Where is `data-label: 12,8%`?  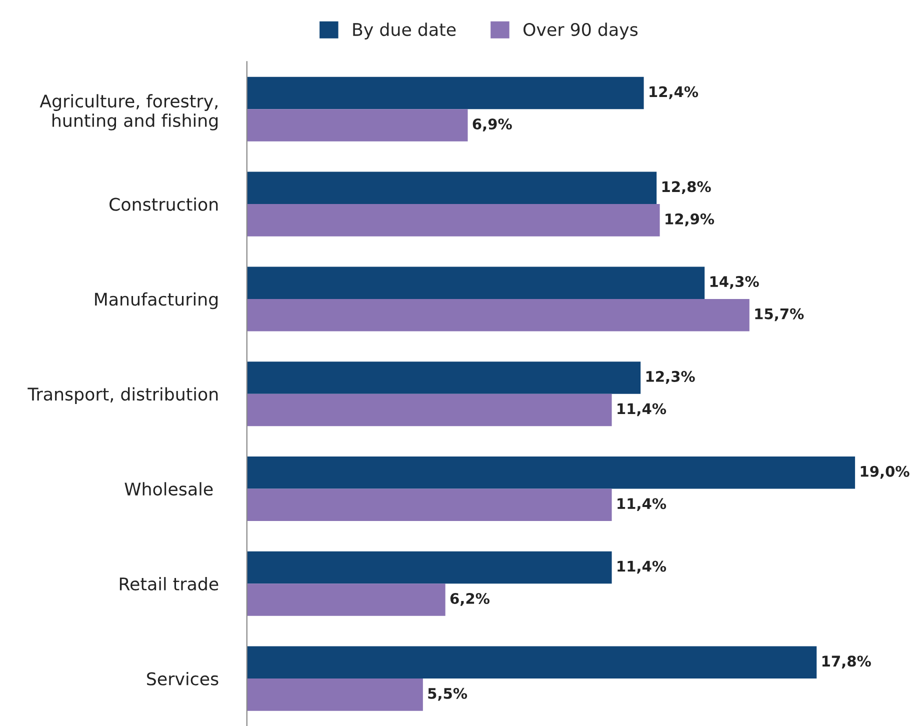 data-label: 12,8% is located at coordinates (686, 187).